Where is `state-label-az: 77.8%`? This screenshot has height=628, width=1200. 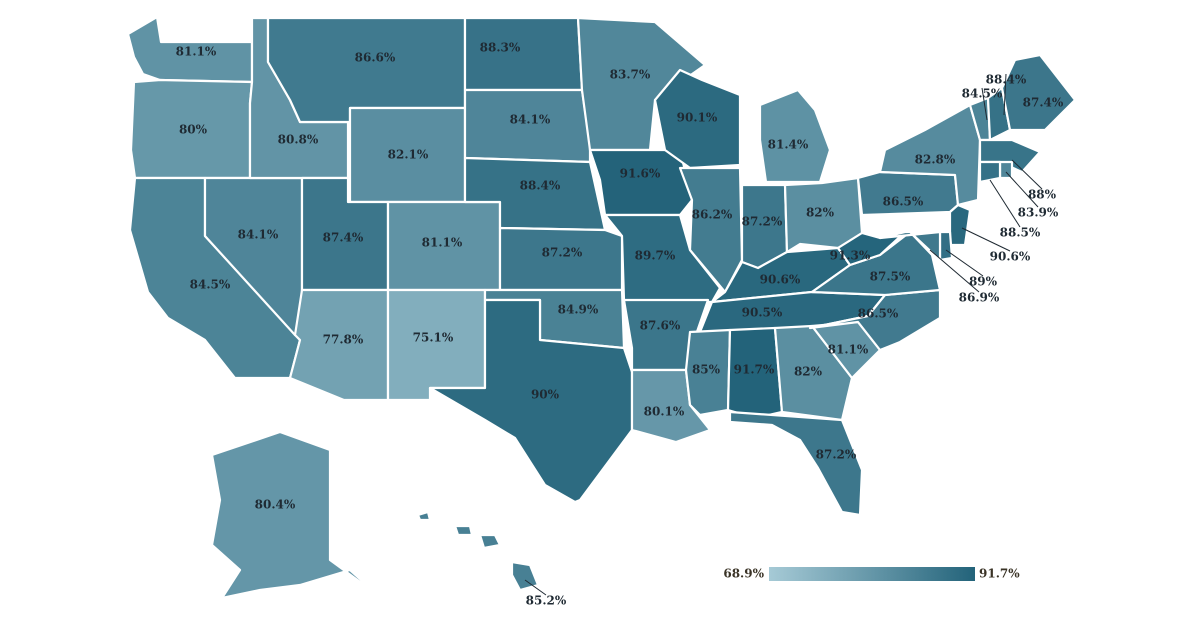 state-label-az: 77.8% is located at coordinates (343, 340).